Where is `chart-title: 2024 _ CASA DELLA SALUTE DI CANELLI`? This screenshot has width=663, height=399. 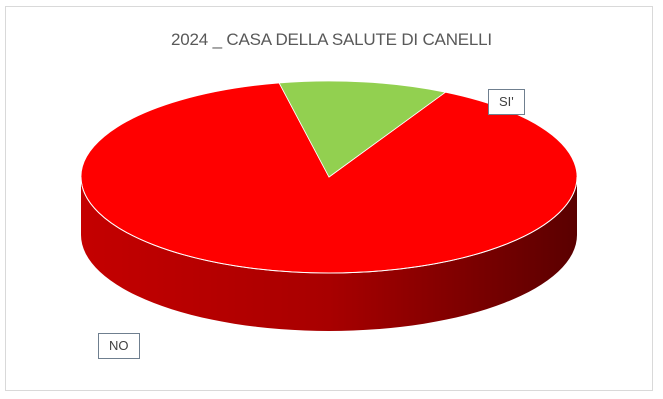 chart-title: 2024 _ CASA DELLA SALUTE DI CANELLI is located at coordinates (331, 39).